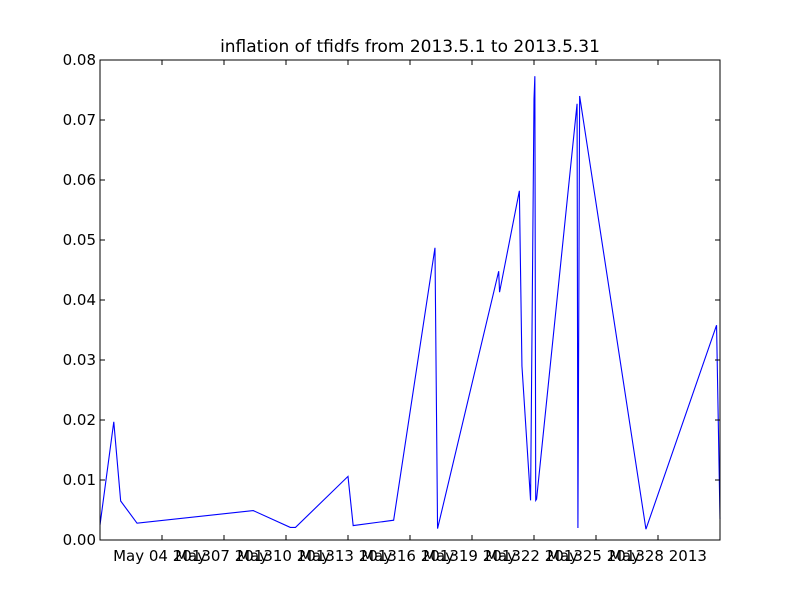 The height and width of the screenshot is (600, 800). Describe the element at coordinates (79, 300) in the screenshot. I see `y-tick-label: 0.04` at that location.